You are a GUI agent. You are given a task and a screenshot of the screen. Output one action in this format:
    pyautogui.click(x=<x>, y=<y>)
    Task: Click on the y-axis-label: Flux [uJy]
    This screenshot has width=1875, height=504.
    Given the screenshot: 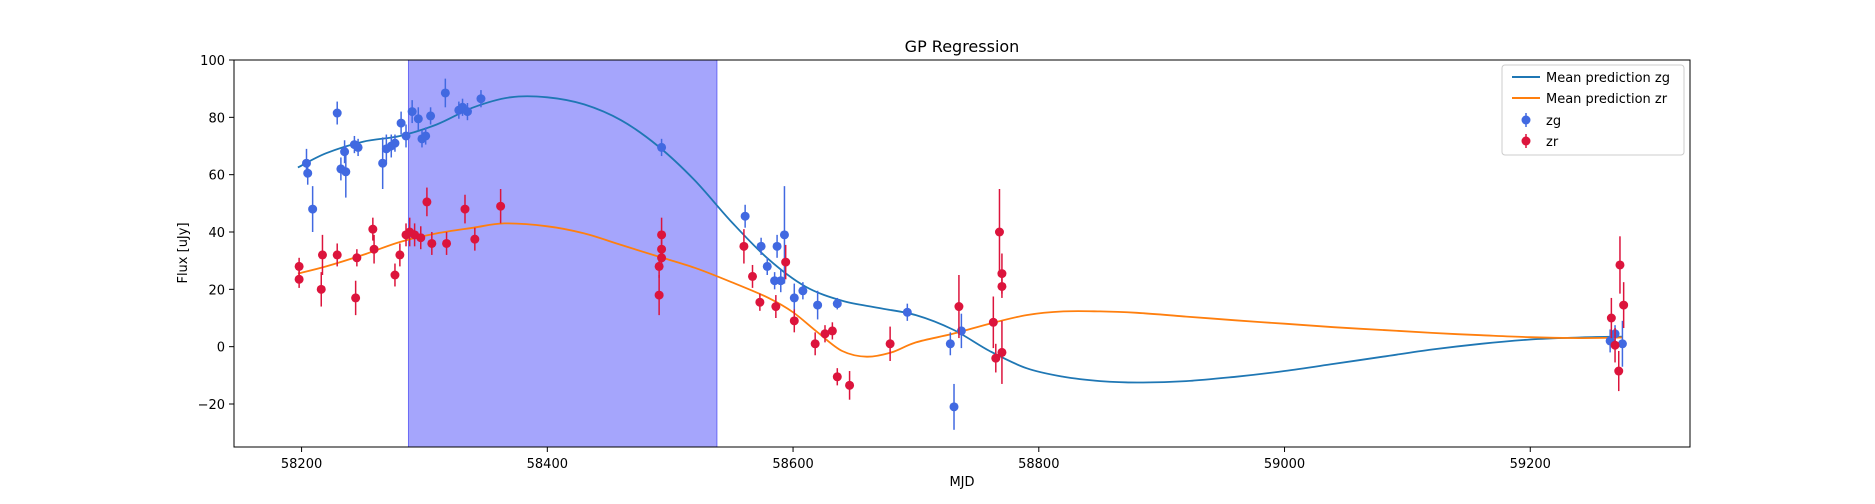 What is the action you would take?
    pyautogui.click(x=183, y=252)
    